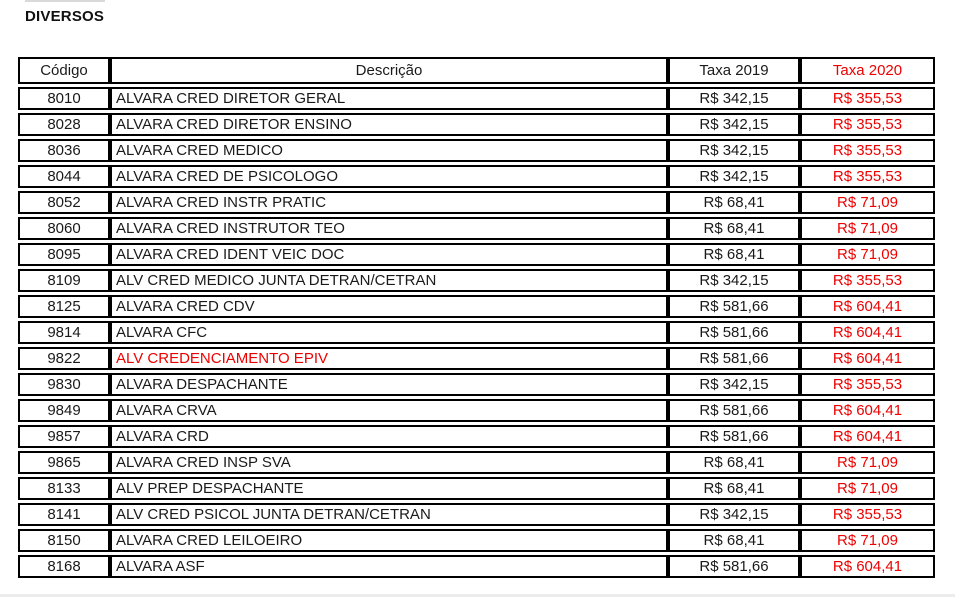 The width and height of the screenshot is (955, 597). Describe the element at coordinates (389, 488) in the screenshot. I see `description-cell: ALV PREP DESPACHANTE` at that location.